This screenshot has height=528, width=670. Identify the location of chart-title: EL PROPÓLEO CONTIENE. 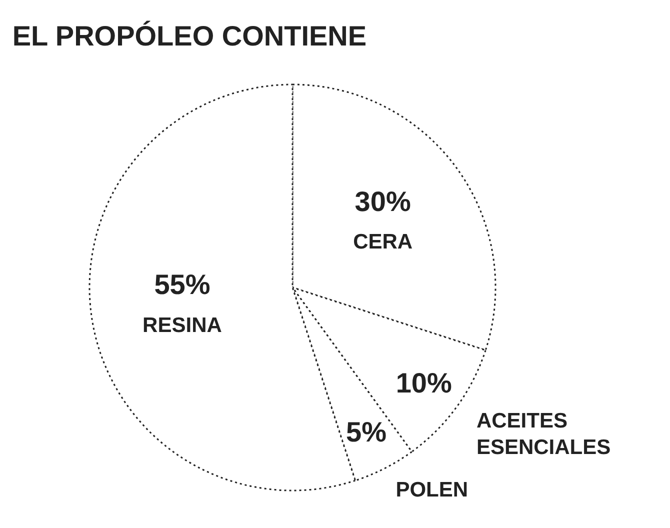
(189, 36).